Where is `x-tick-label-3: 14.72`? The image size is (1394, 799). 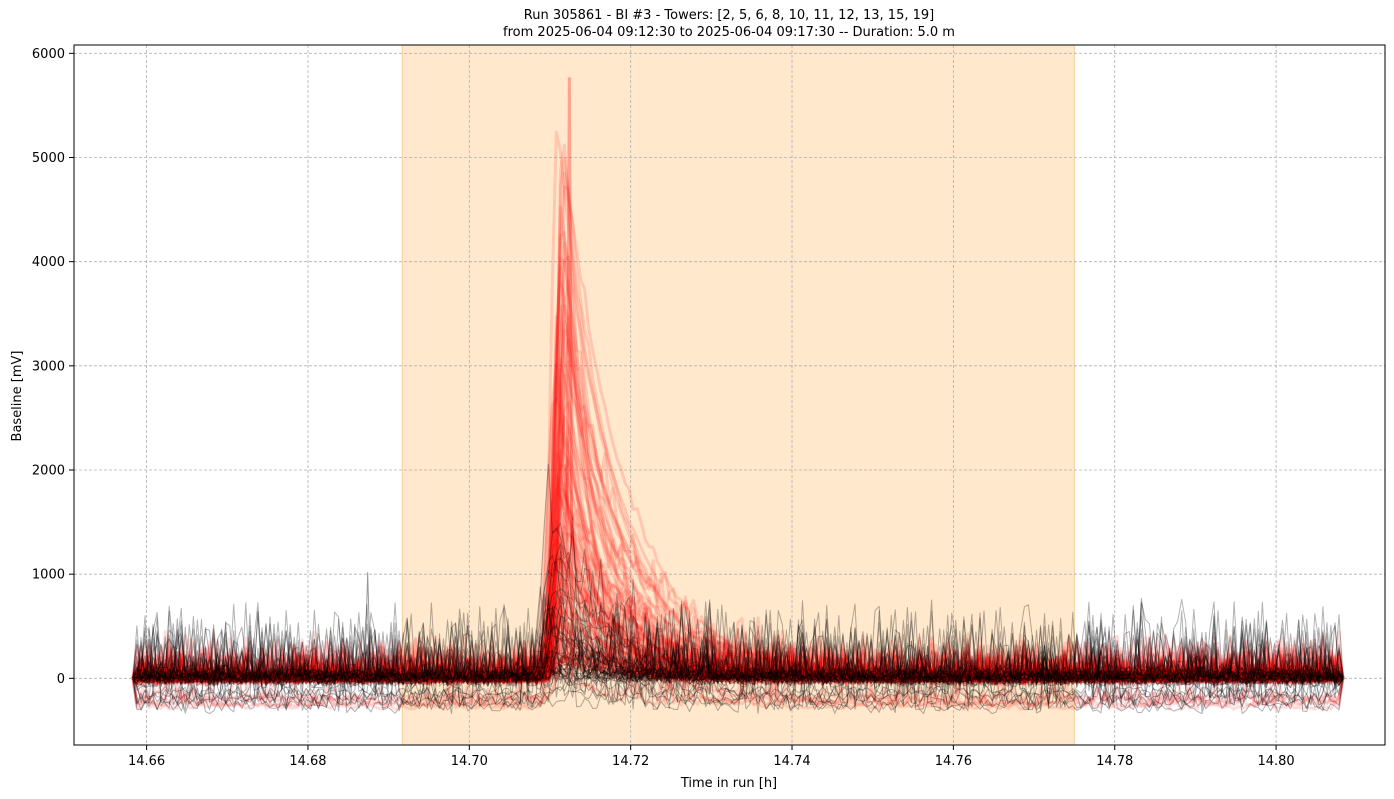 x-tick-label-3: 14.72 is located at coordinates (630, 761).